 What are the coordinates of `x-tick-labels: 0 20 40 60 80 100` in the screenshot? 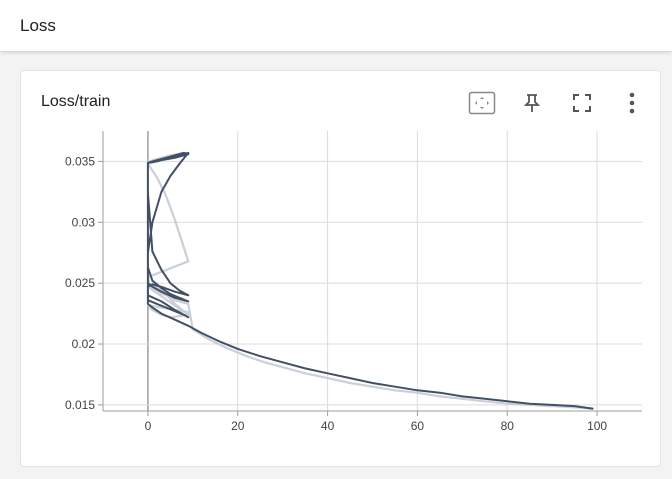 It's located at (376, 426).